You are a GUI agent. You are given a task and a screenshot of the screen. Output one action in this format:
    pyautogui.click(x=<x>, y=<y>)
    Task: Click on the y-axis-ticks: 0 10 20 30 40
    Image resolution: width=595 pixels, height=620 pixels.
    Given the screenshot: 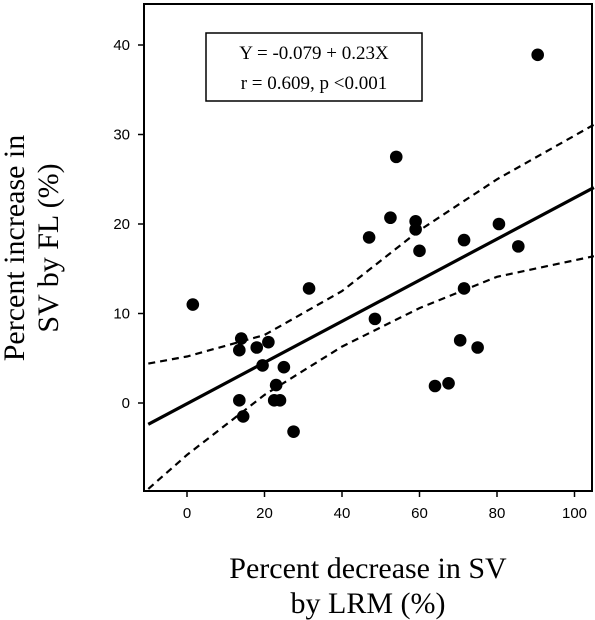 What is the action you would take?
    pyautogui.click(x=128, y=224)
    